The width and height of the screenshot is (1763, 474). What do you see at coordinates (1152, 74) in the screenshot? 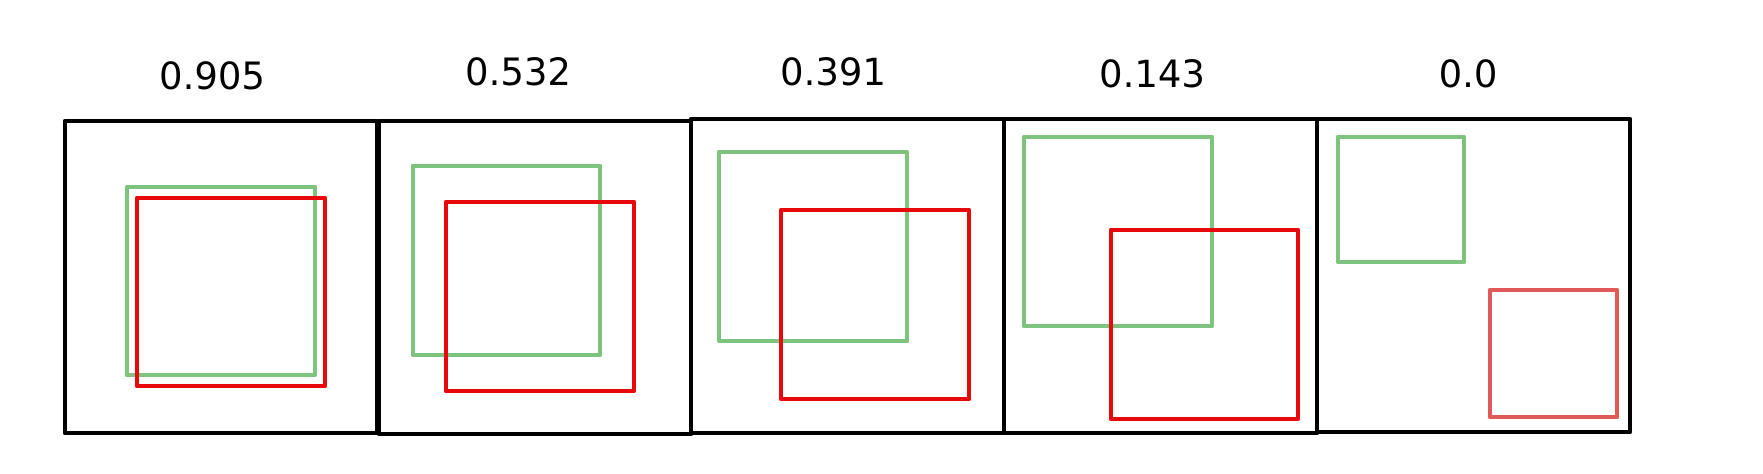
I see `score-label-4: 0.143` at bounding box center [1152, 74].